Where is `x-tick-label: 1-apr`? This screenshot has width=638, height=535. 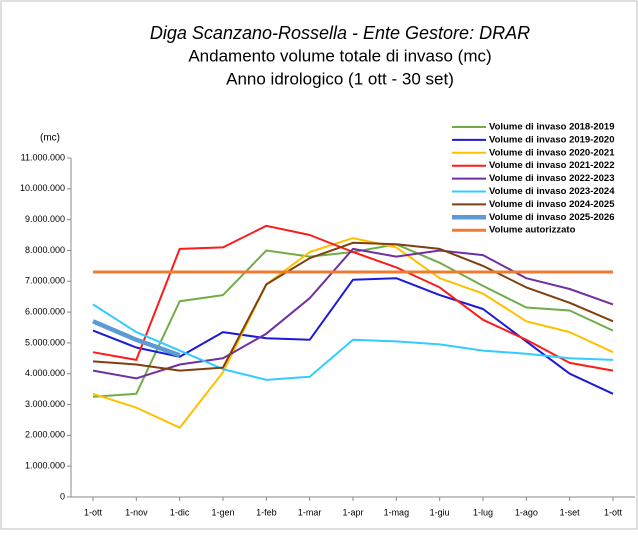
x-tick-label: 1-apr is located at coordinates (352, 512).